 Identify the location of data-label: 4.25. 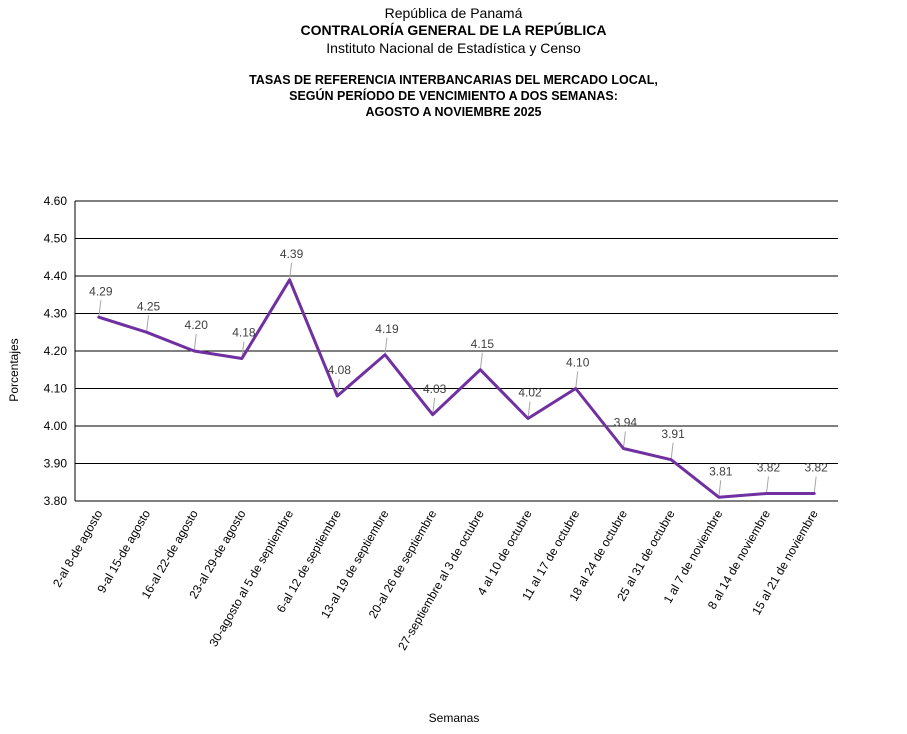
(149, 306).